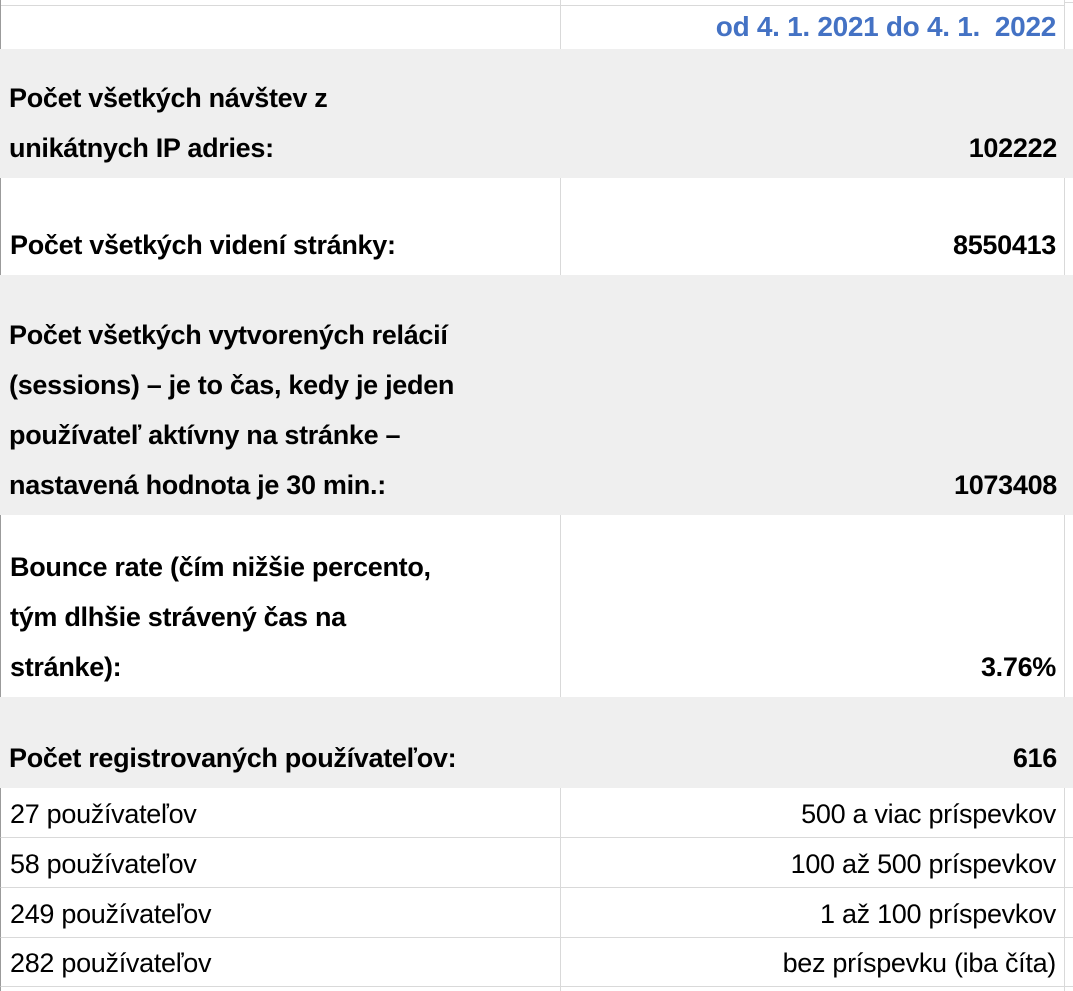  Describe the element at coordinates (812, 113) in the screenshot. I see `stat-value-cell: 102222` at that location.